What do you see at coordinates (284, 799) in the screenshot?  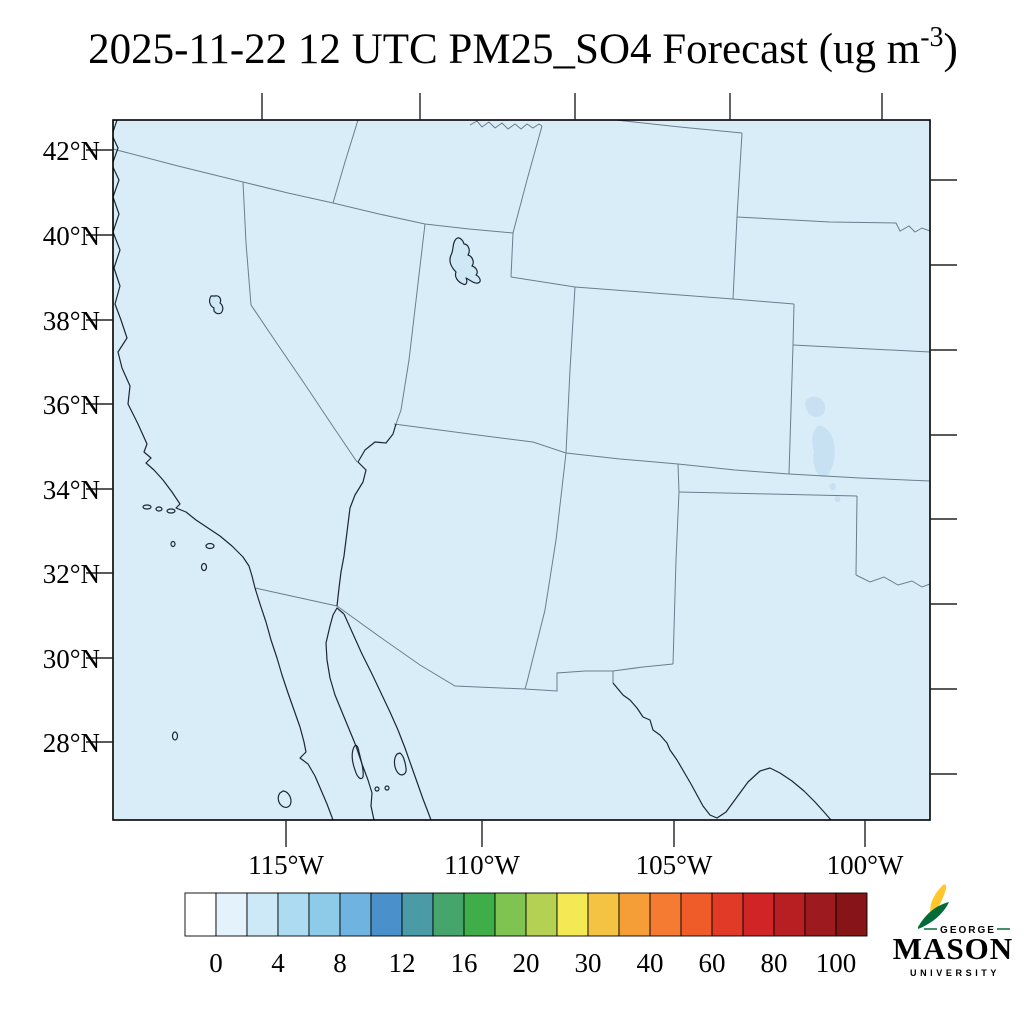 I see `cedros-island` at bounding box center [284, 799].